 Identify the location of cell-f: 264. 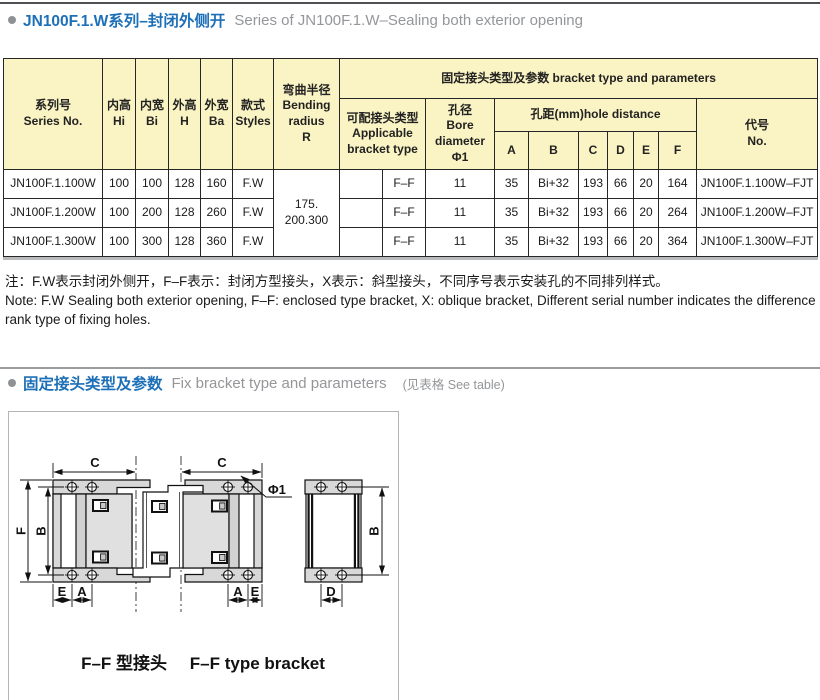
(677, 213).